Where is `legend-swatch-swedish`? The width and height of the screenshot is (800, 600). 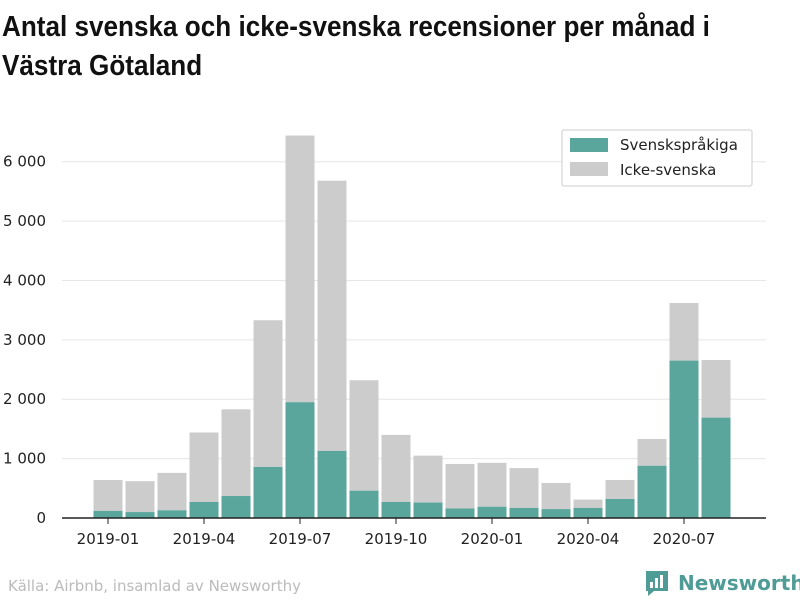
legend-swatch-swedish is located at coordinates (589, 145).